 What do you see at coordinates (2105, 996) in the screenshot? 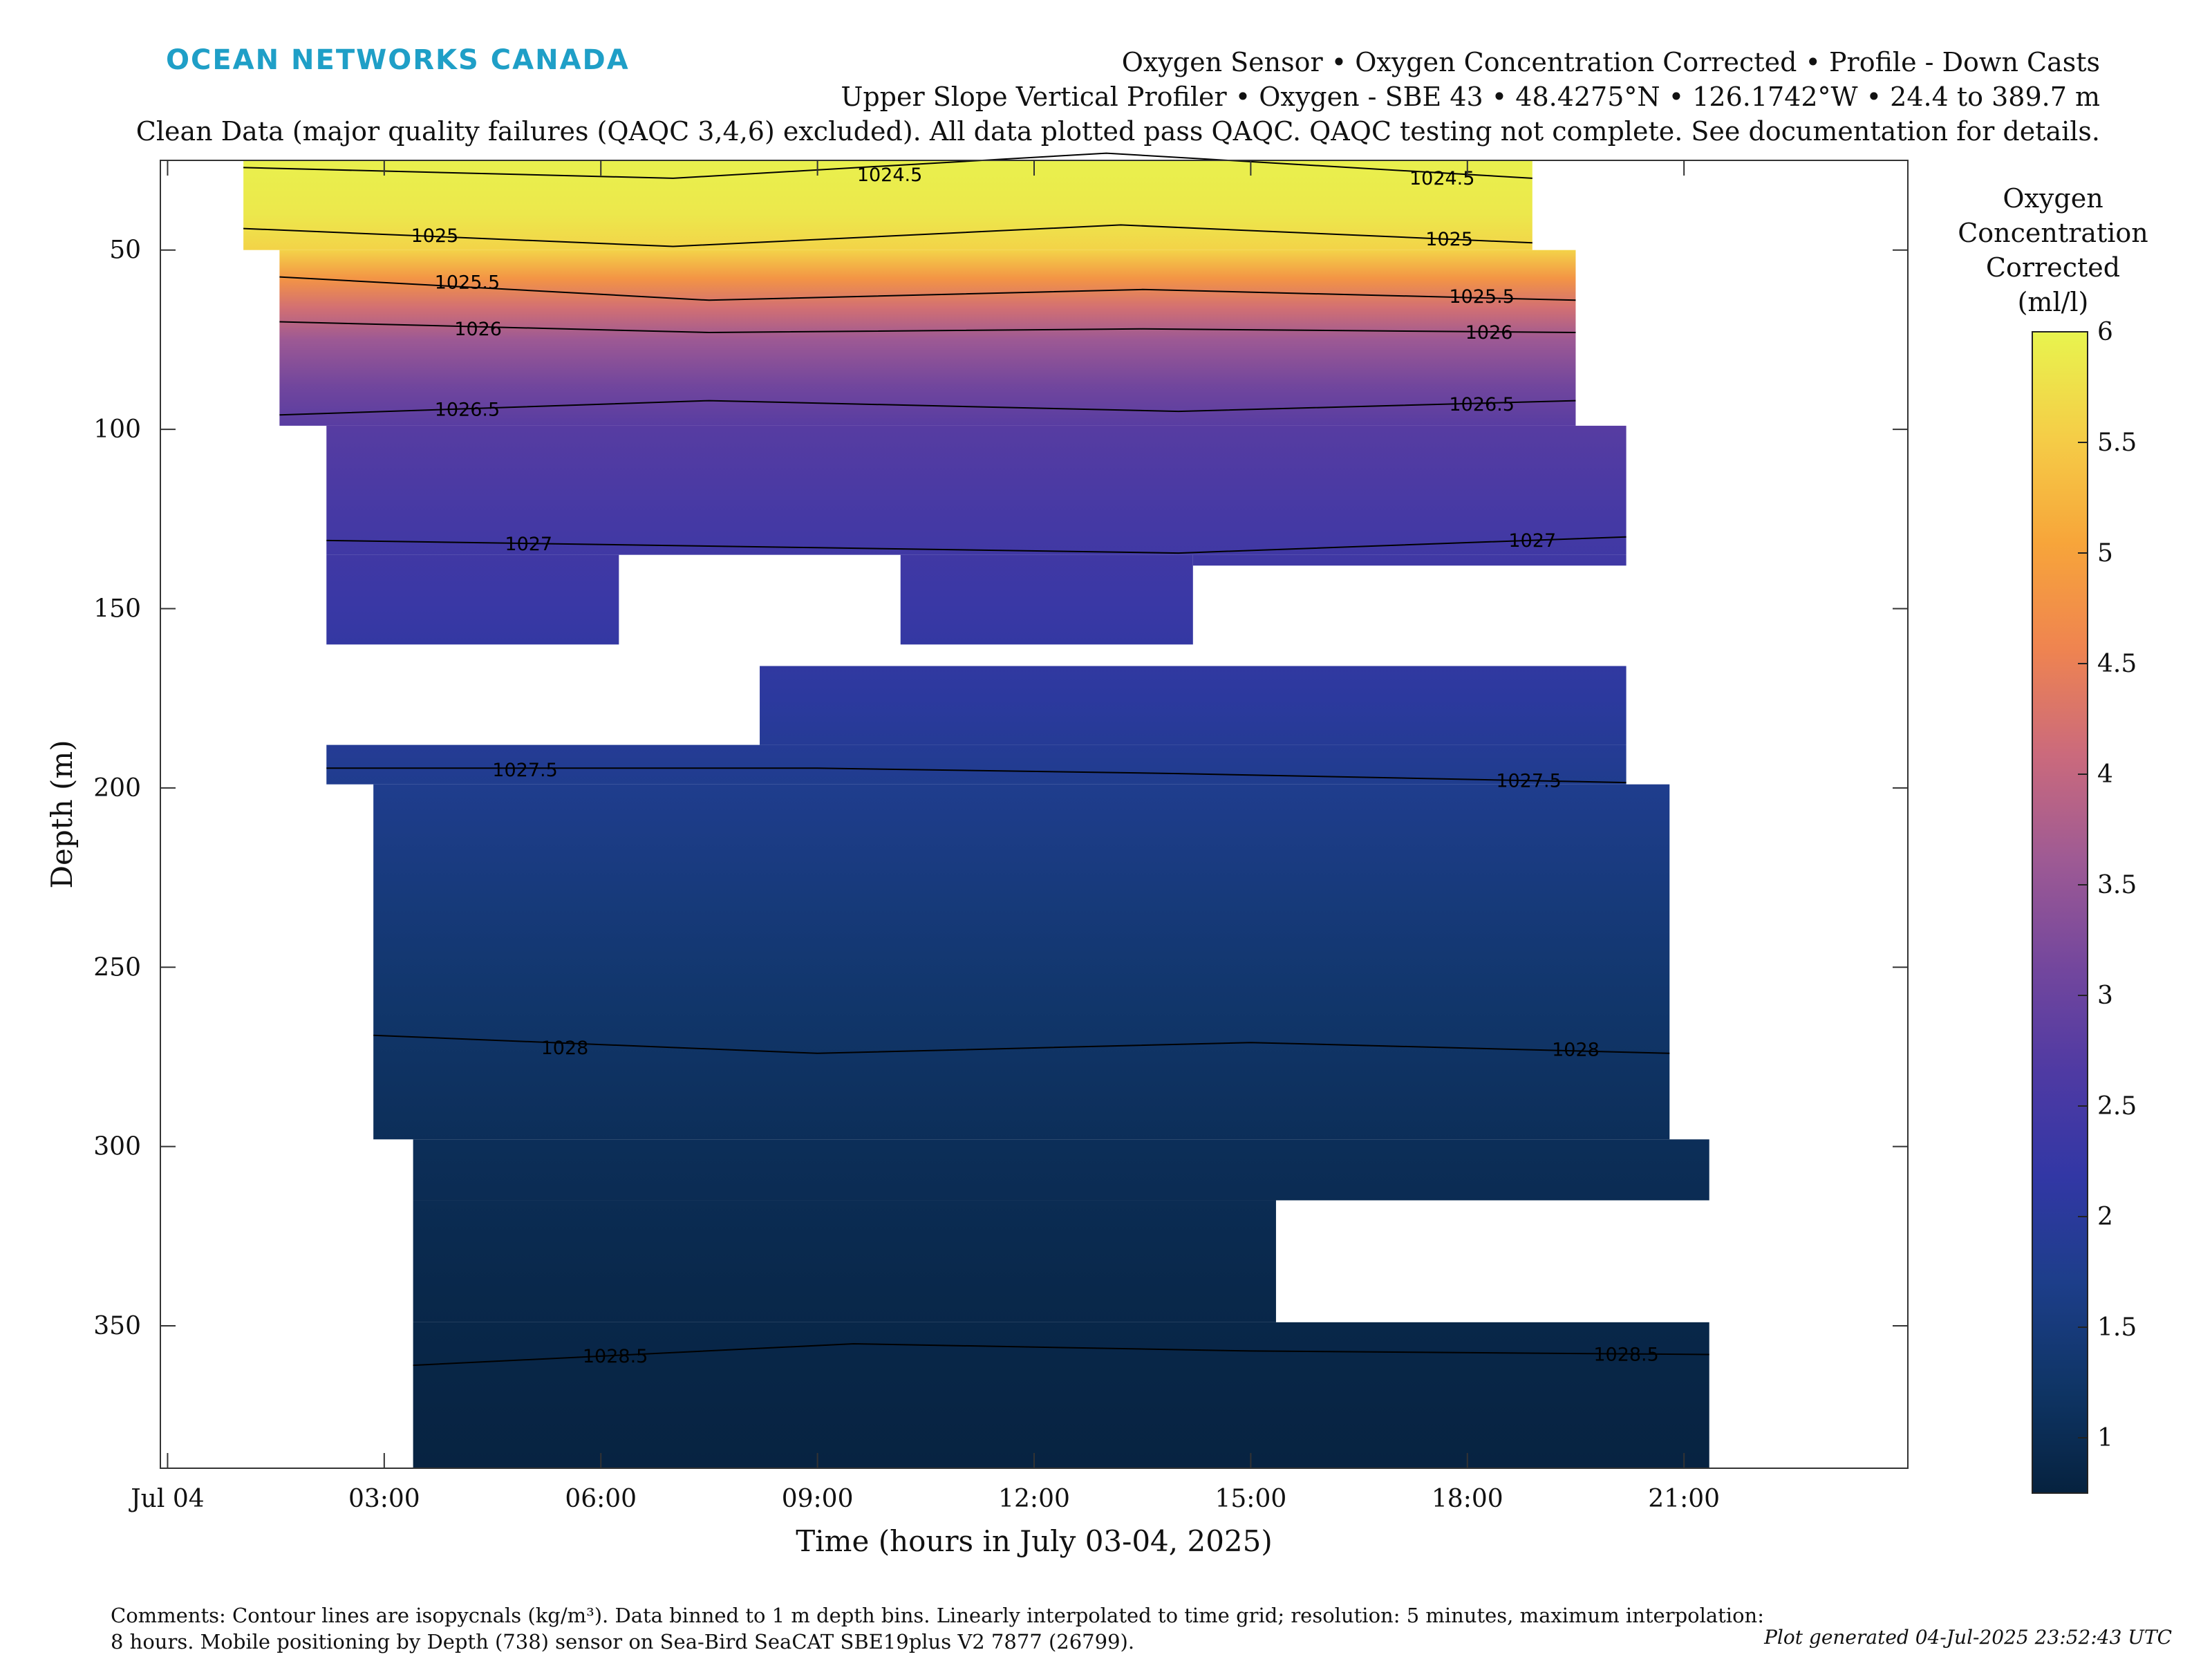
I see `colorbar-tick-label: 3` at bounding box center [2105, 996].